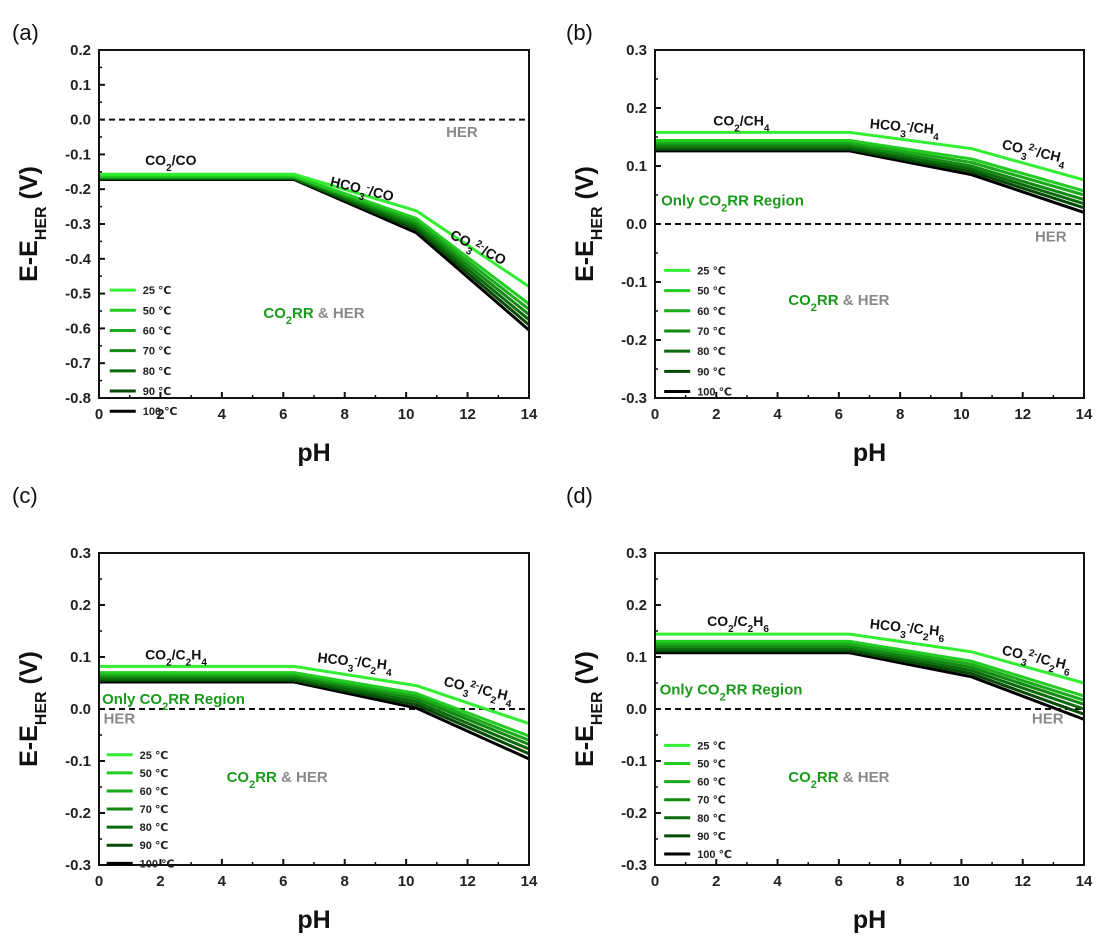 This screenshot has height=940, width=1096. What do you see at coordinates (78, 259) in the screenshot?
I see `y-tick-label: -0.4` at bounding box center [78, 259].